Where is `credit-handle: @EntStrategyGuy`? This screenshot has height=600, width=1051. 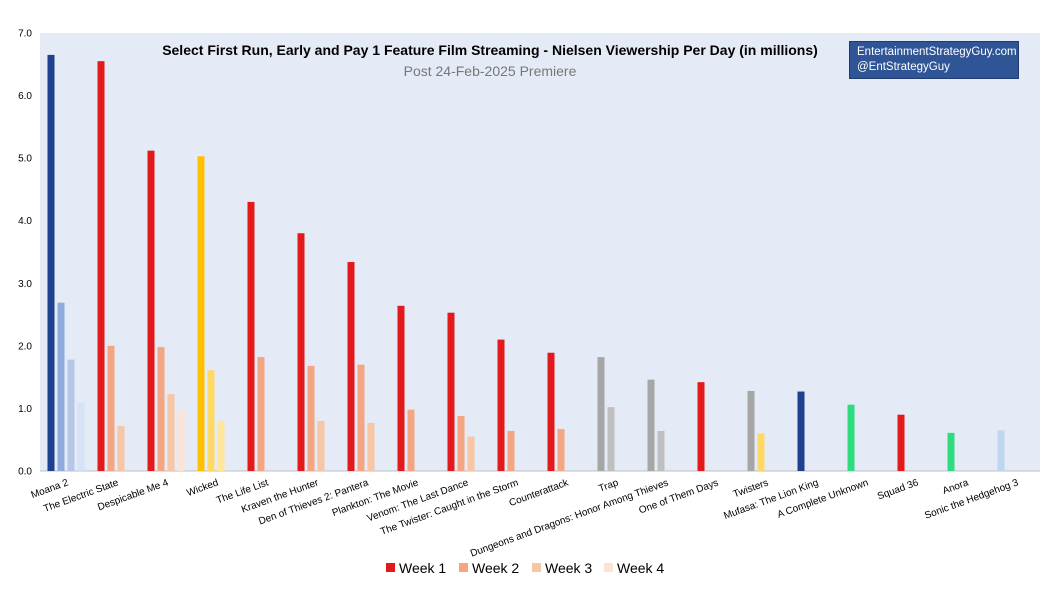
credit-handle: @EntStrategyGuy is located at coordinates (903, 67).